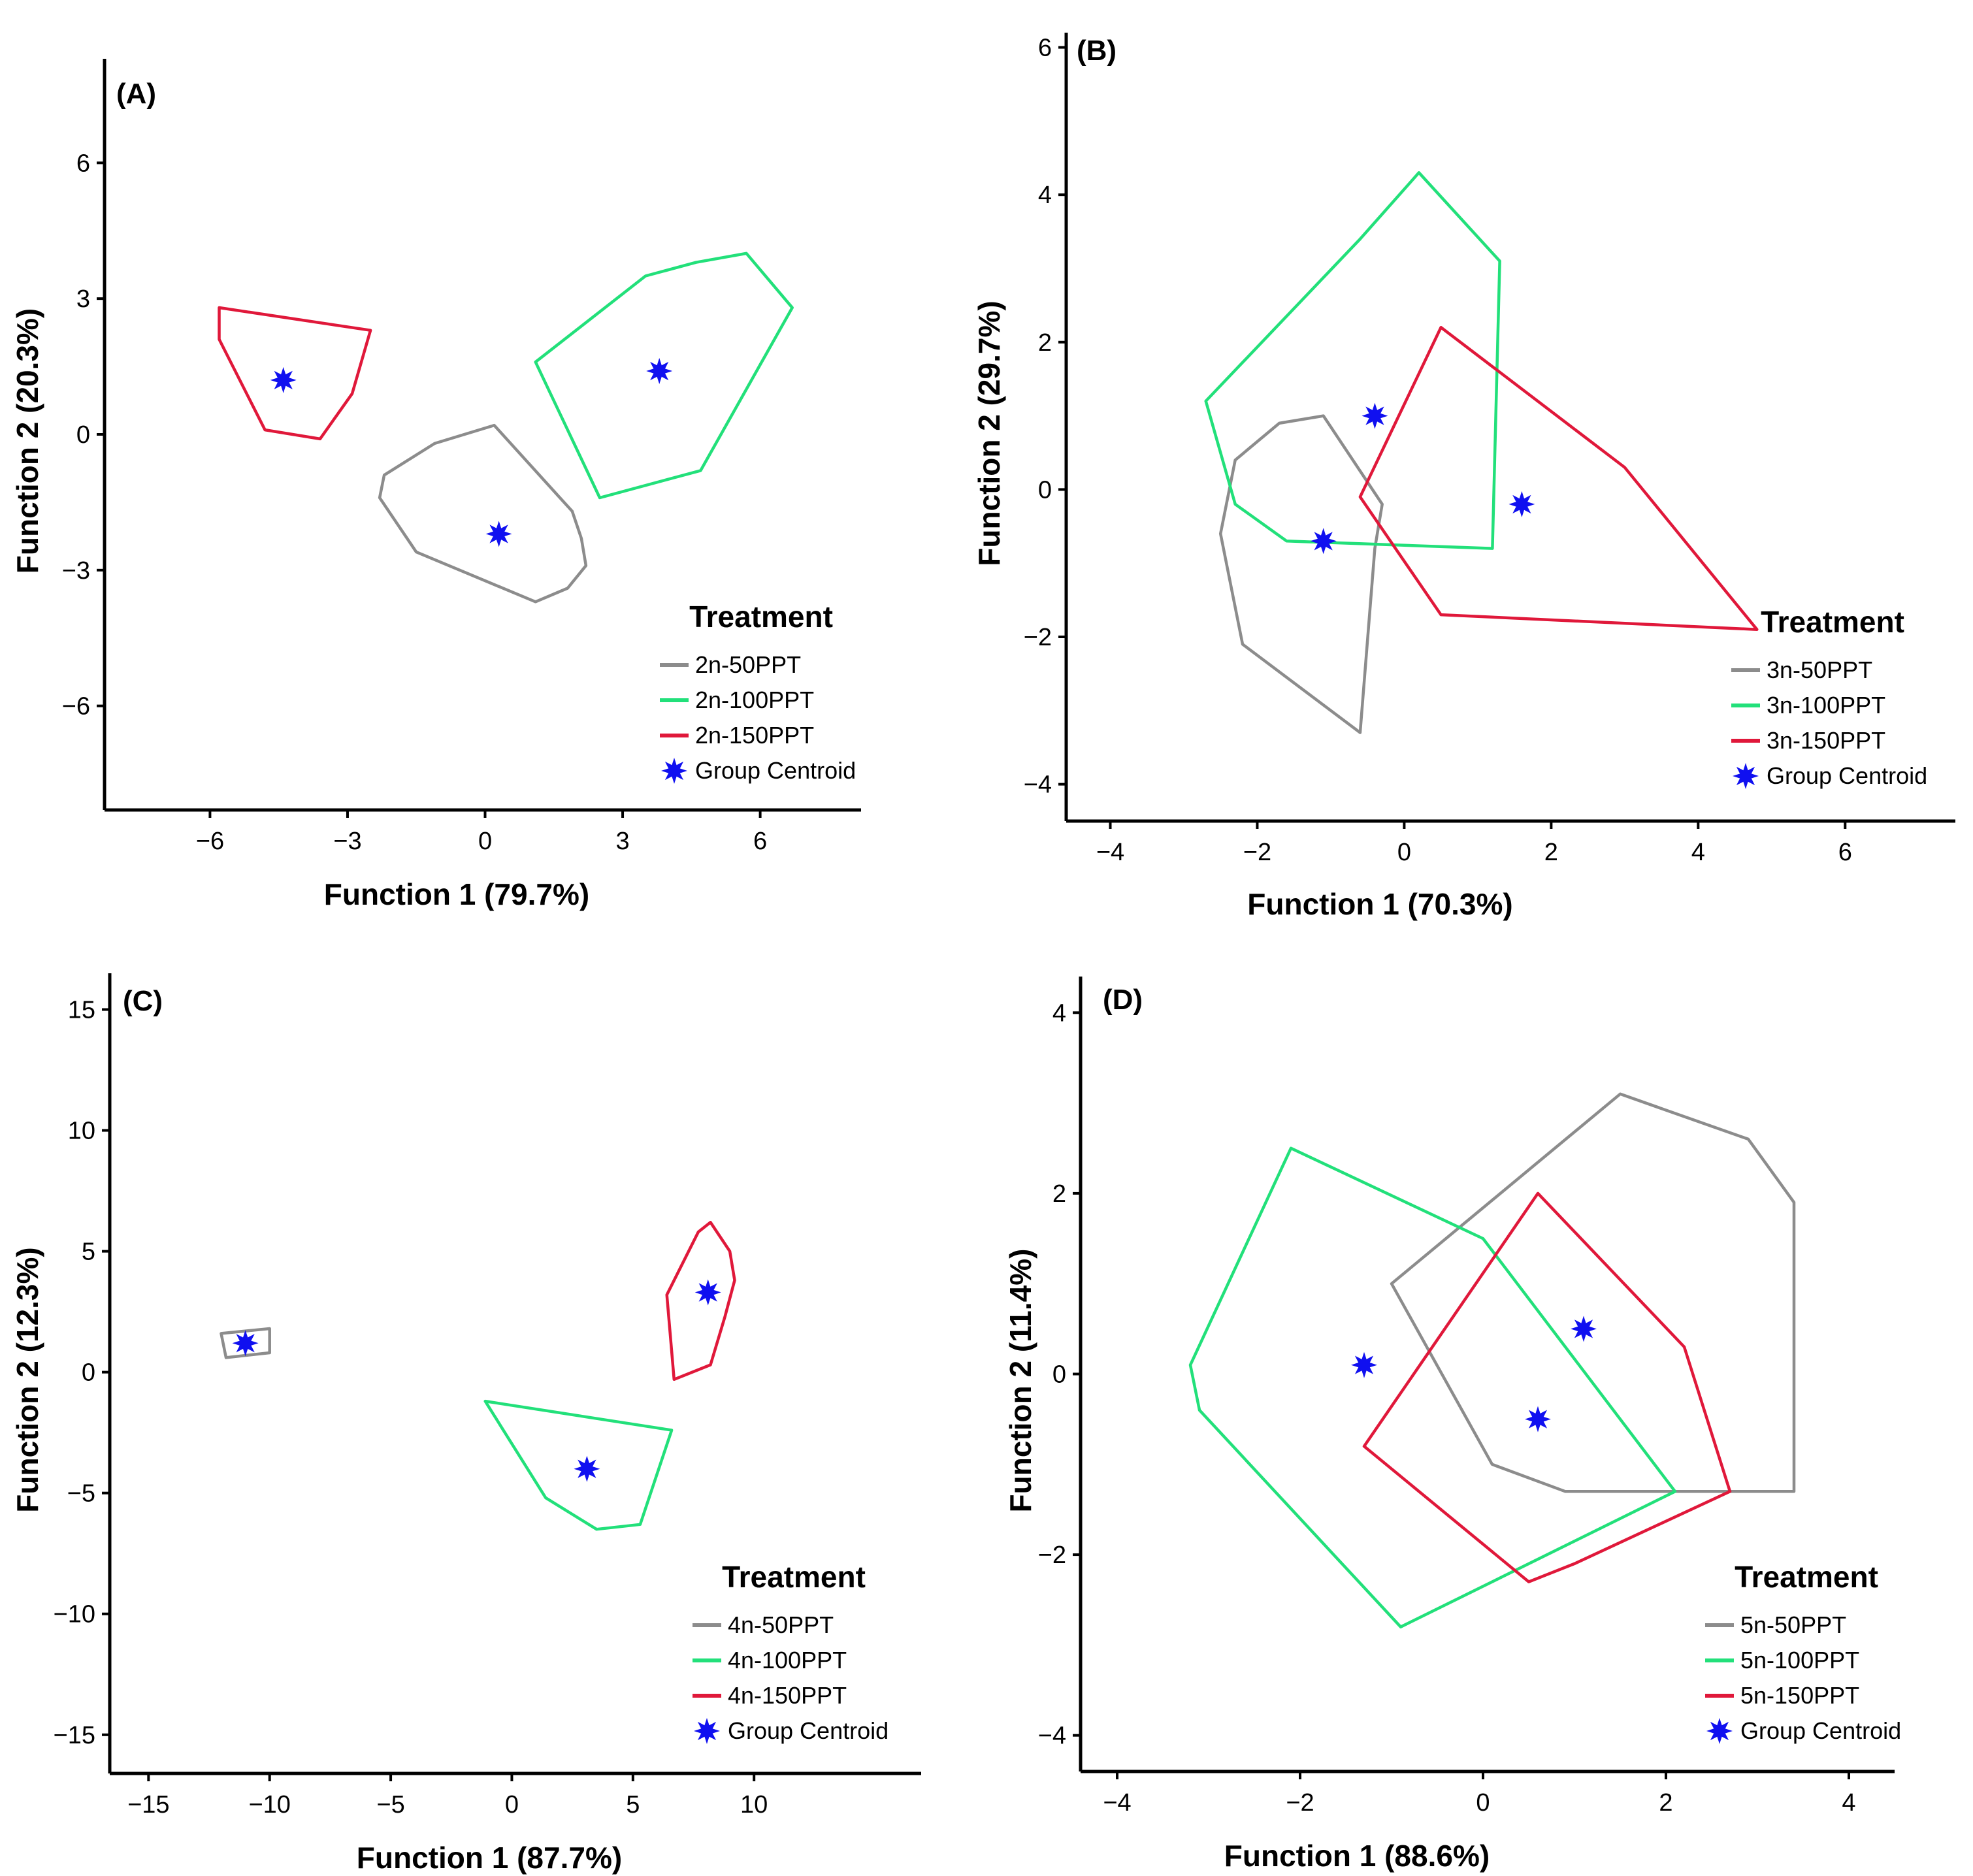 The height and width of the screenshot is (1876, 1973). What do you see at coordinates (74, 1735) in the screenshot?
I see `y-tick-label: −15` at bounding box center [74, 1735].